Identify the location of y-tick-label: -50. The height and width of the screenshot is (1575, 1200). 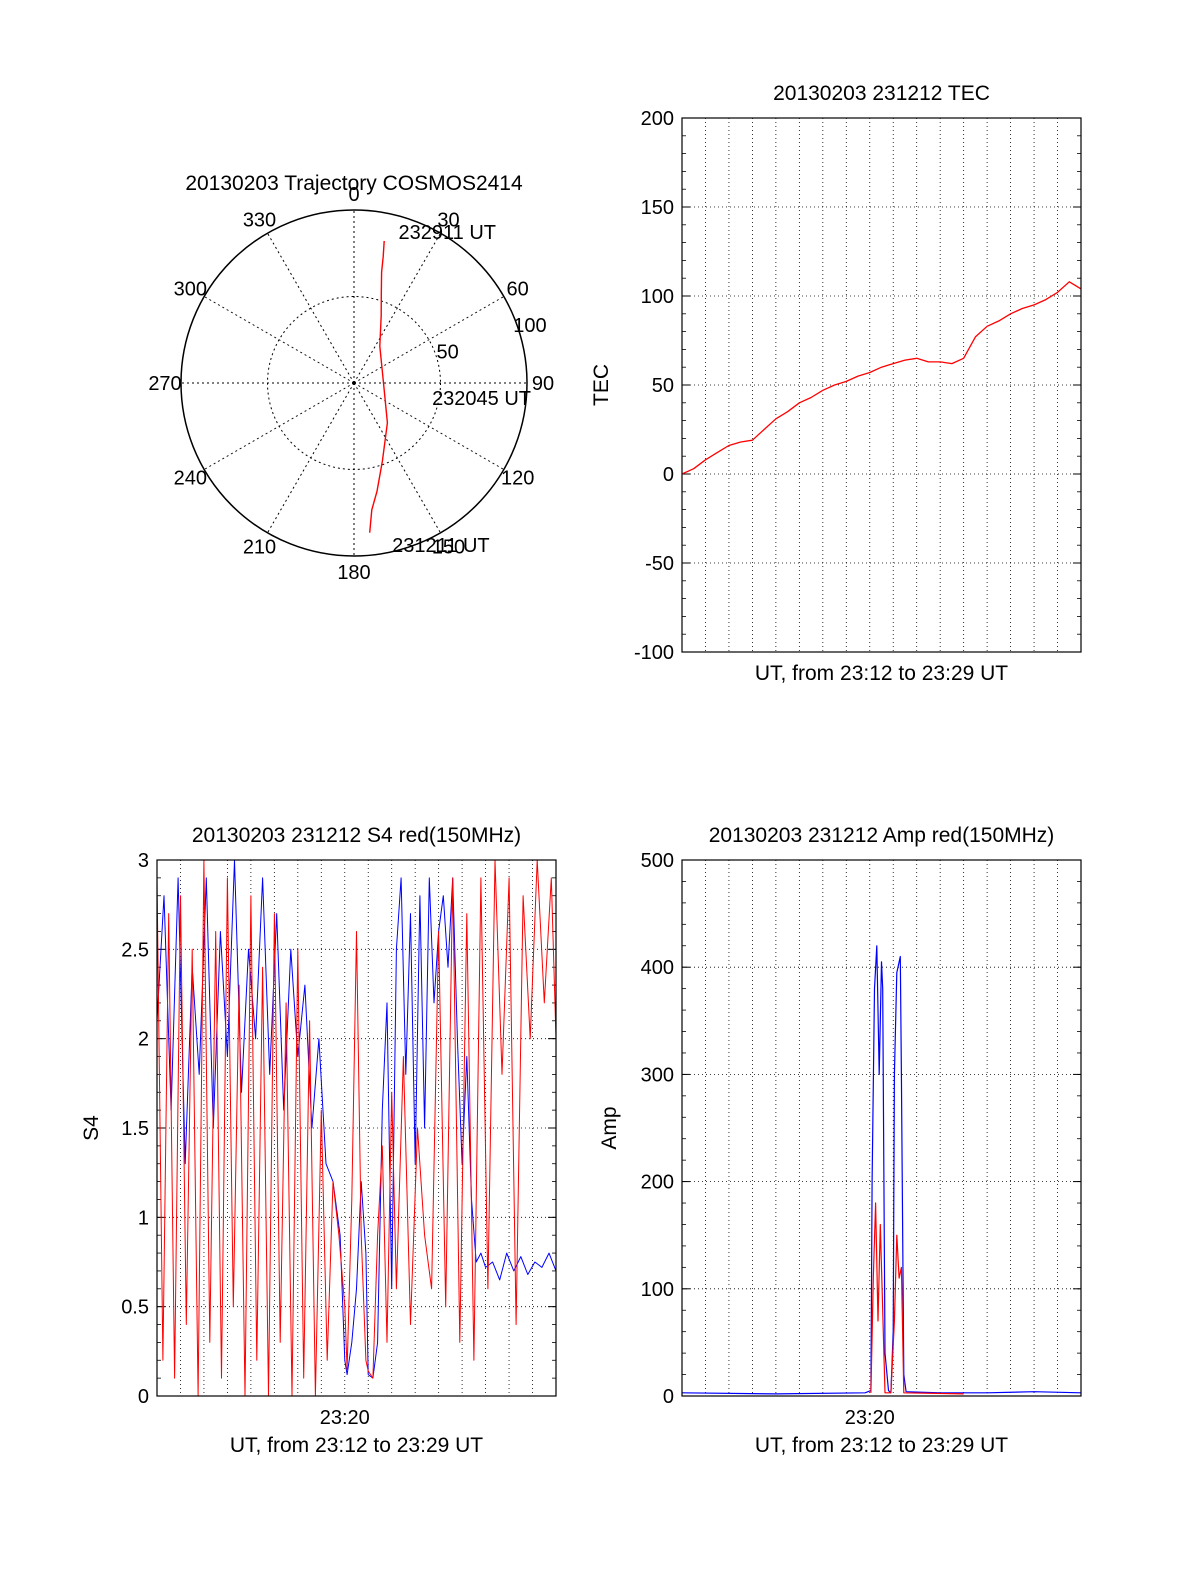
(659, 564).